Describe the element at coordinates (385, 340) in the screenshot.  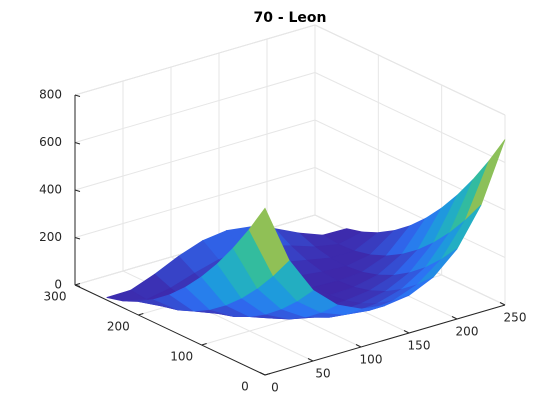
I see `x-axis` at that location.